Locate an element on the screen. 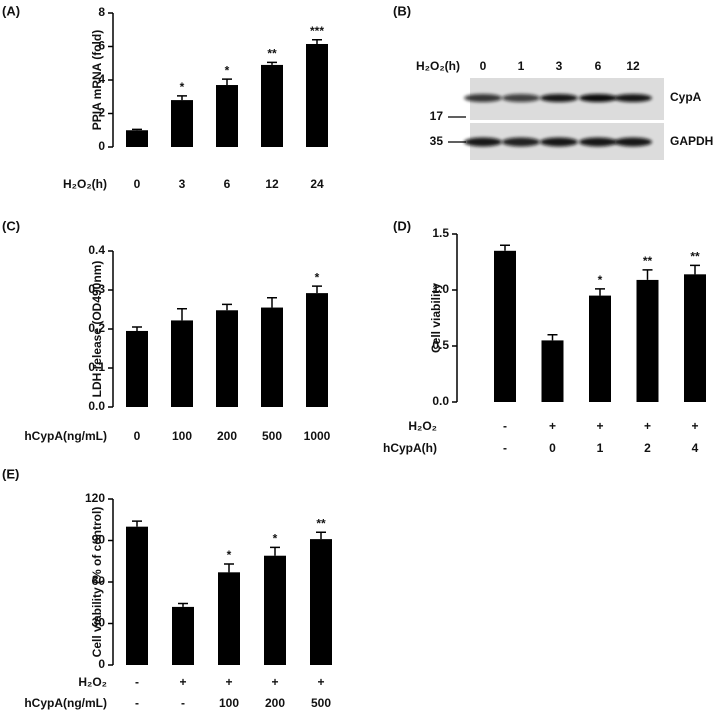 The width and height of the screenshot is (720, 711). x-tick-label: 1 is located at coordinates (600, 448).